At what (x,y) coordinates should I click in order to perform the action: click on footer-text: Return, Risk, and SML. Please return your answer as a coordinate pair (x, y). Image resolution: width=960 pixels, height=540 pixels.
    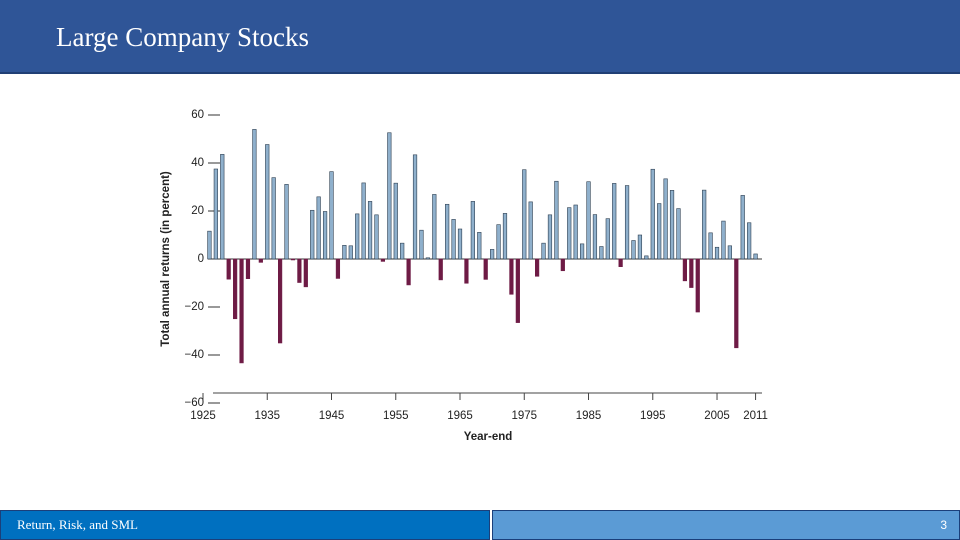
    Looking at the image, I should click on (245, 525).